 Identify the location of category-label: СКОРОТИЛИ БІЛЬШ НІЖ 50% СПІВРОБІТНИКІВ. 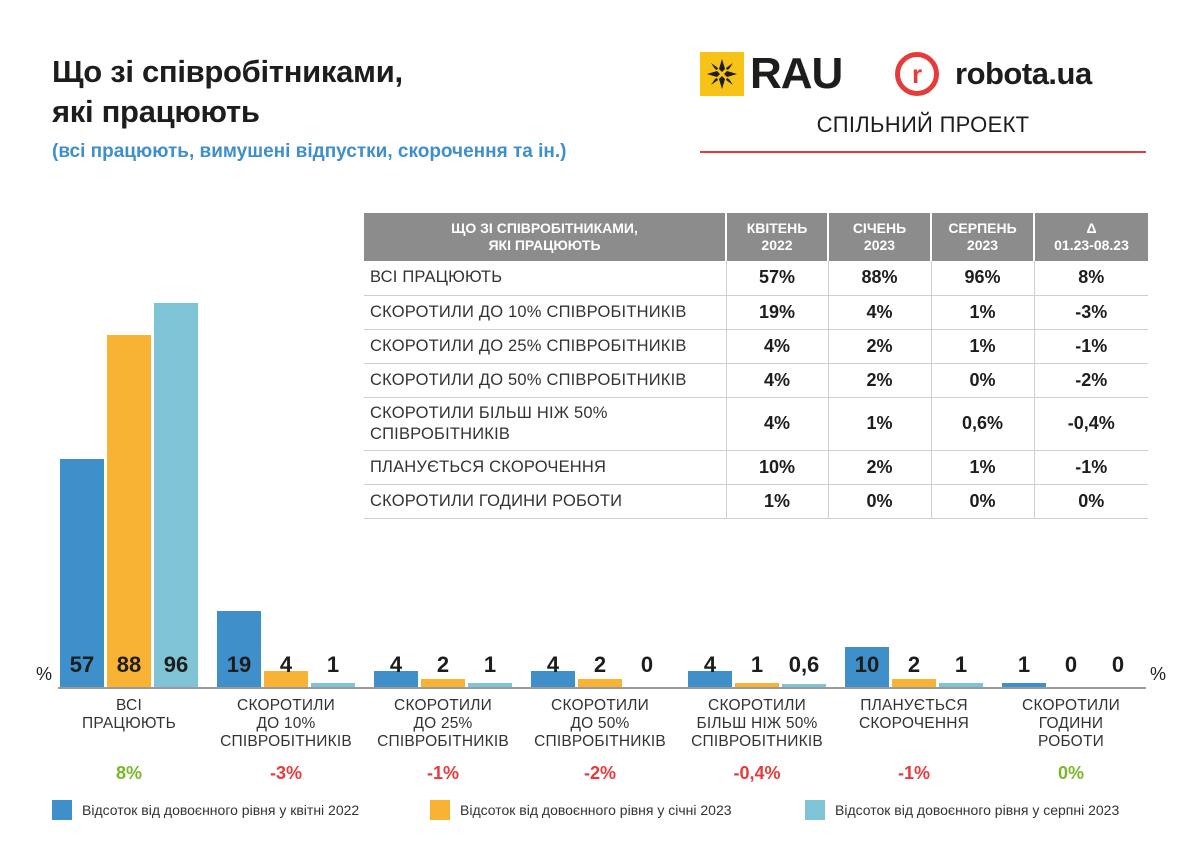
(757, 723).